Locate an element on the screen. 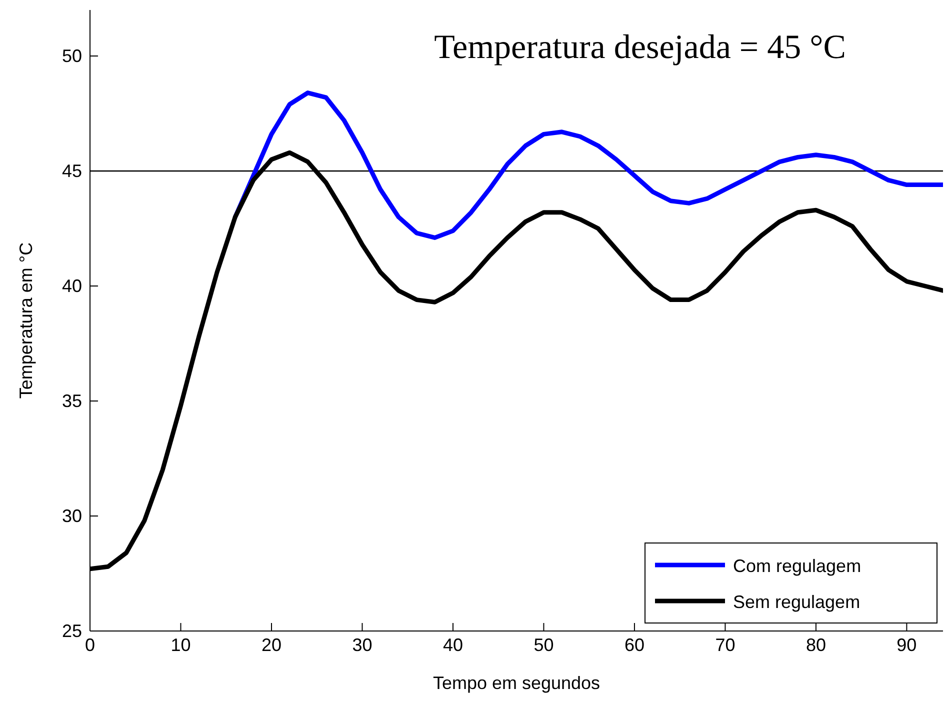 This screenshot has height=701, width=951. x-tick-label: 90 is located at coordinates (906, 645).